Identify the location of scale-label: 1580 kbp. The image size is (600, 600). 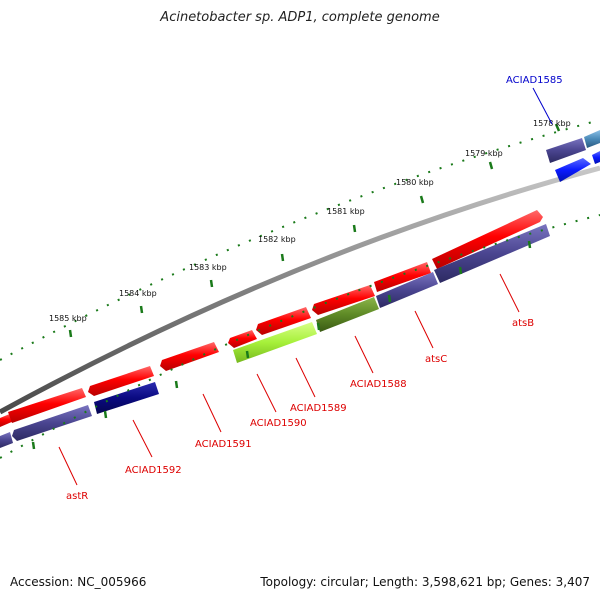
(415, 182).